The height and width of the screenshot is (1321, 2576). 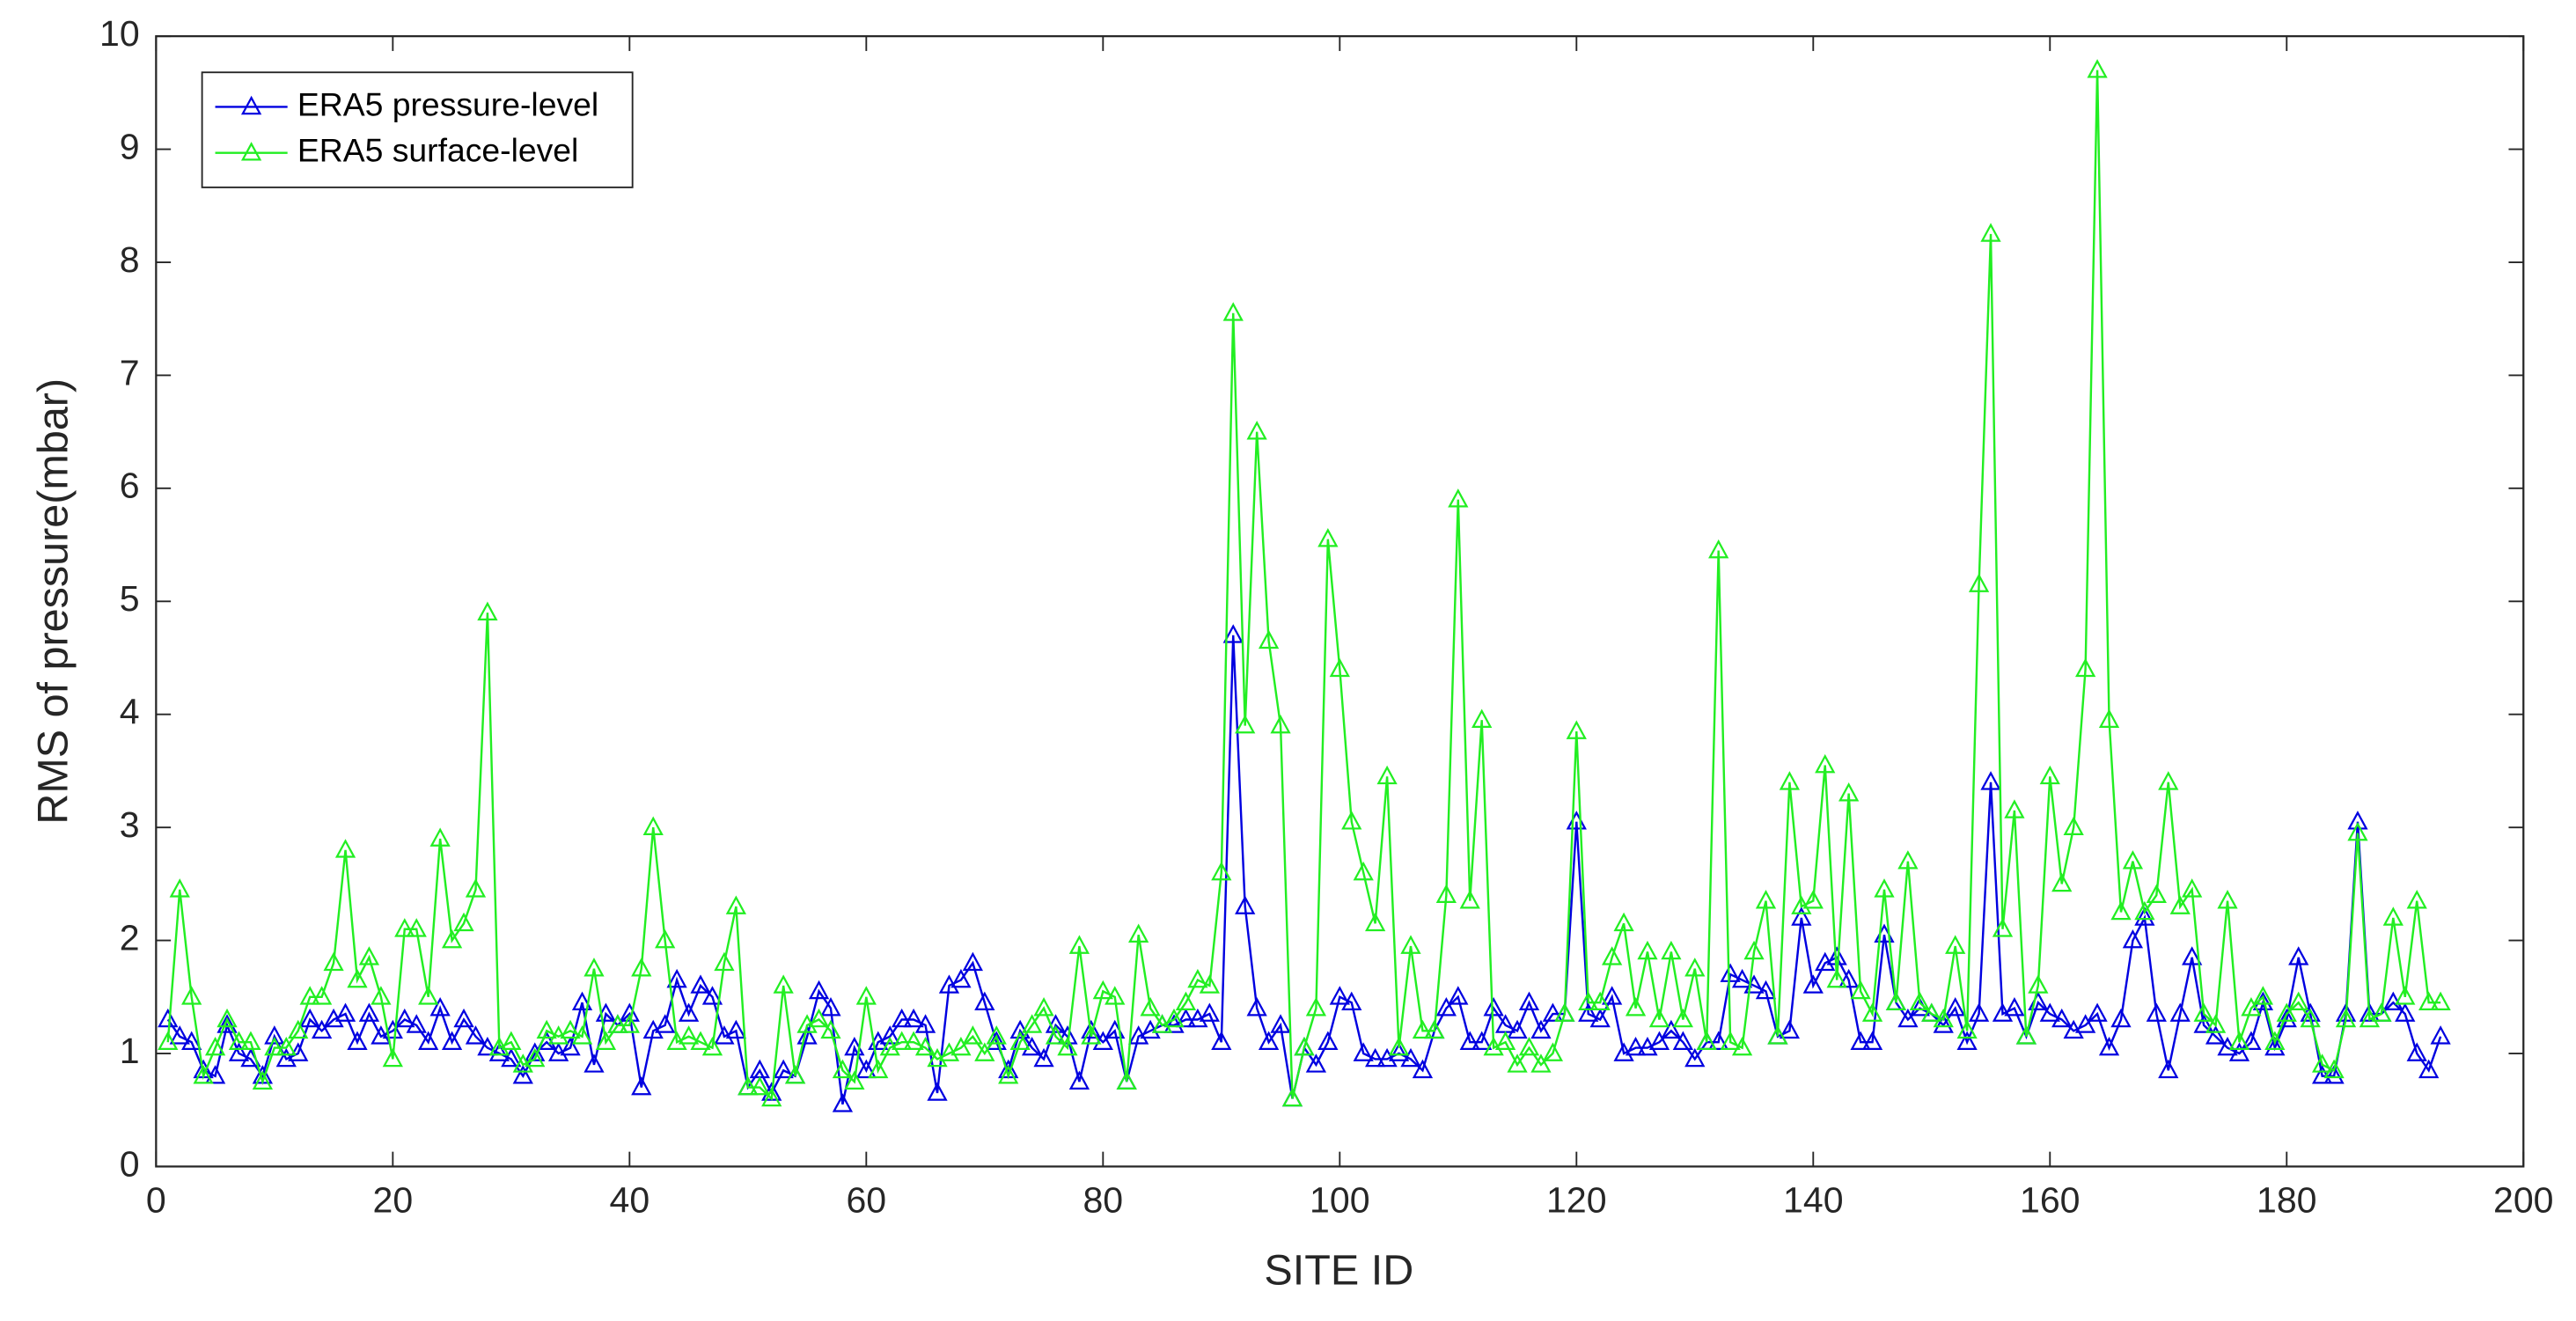 I want to click on y-tick-label: 3, so click(x=130, y=824).